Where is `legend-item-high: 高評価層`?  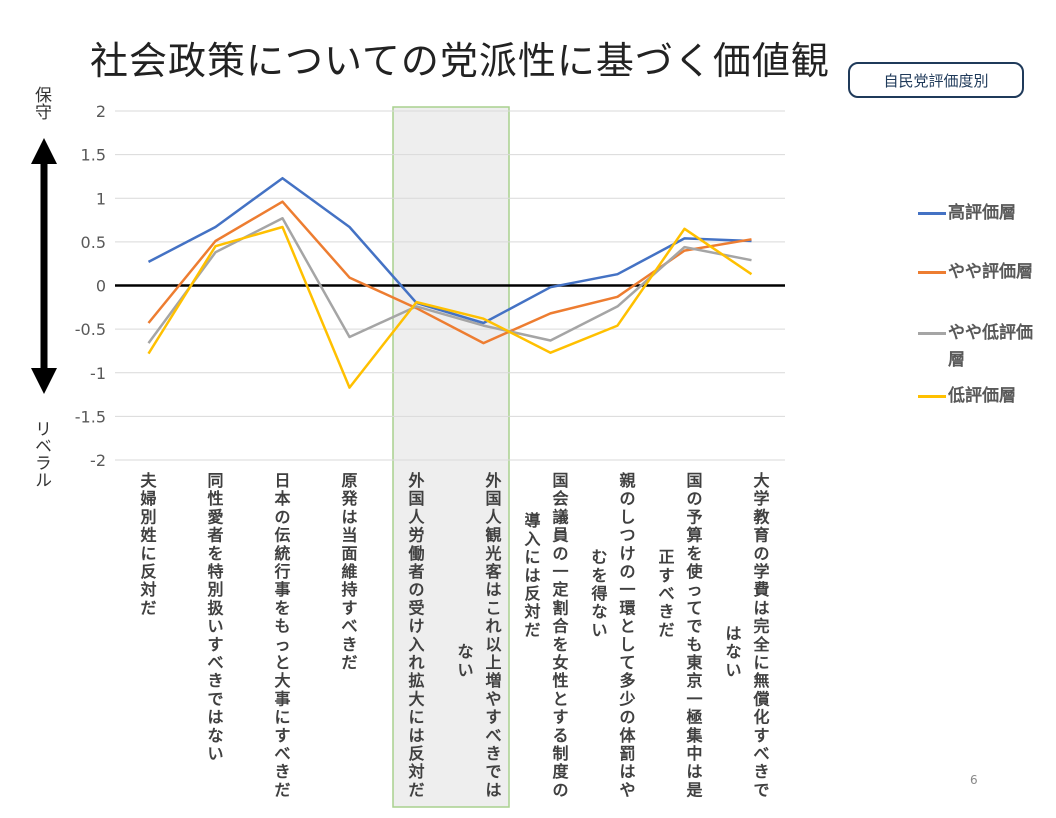 legend-item-high: 高評価層 is located at coordinates (987, 213).